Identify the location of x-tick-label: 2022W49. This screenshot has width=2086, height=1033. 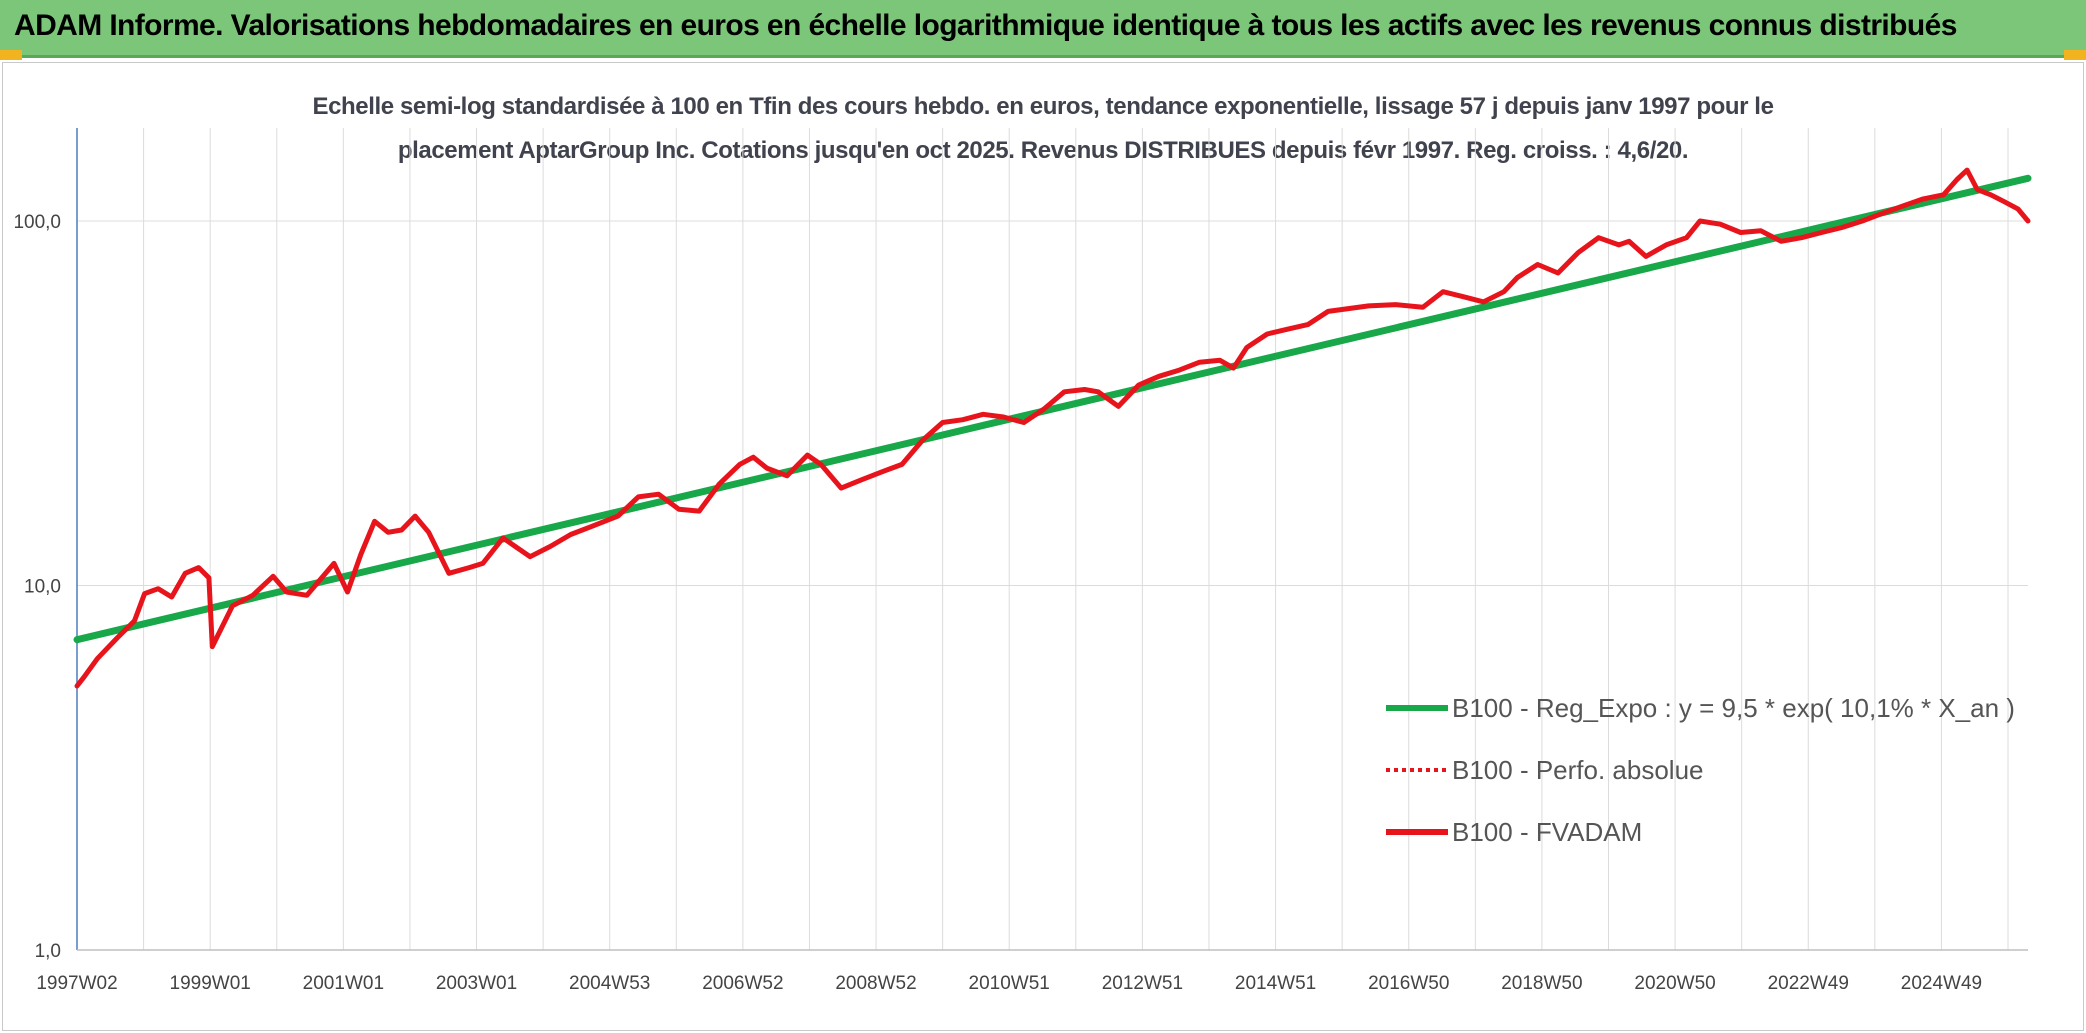
(1808, 983).